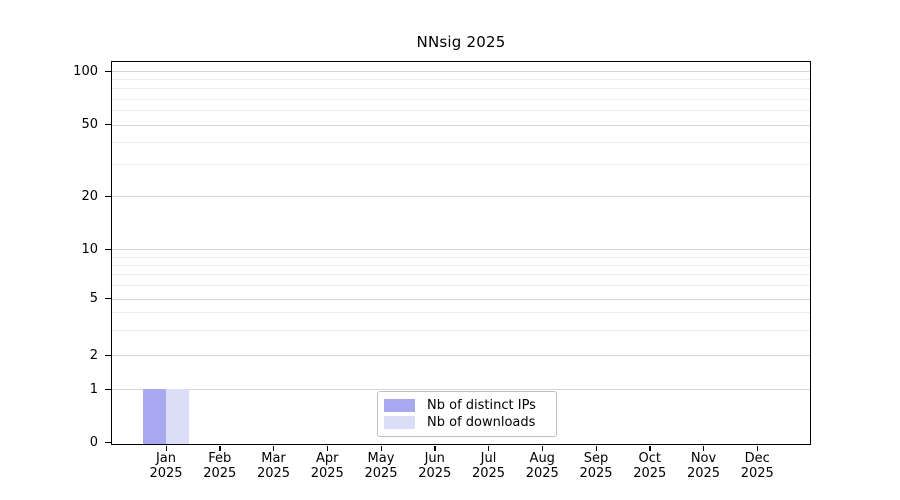 Image resolution: width=900 pixels, height=500 pixels. I want to click on x-tick-label-nov: Nov 2025, so click(703, 466).